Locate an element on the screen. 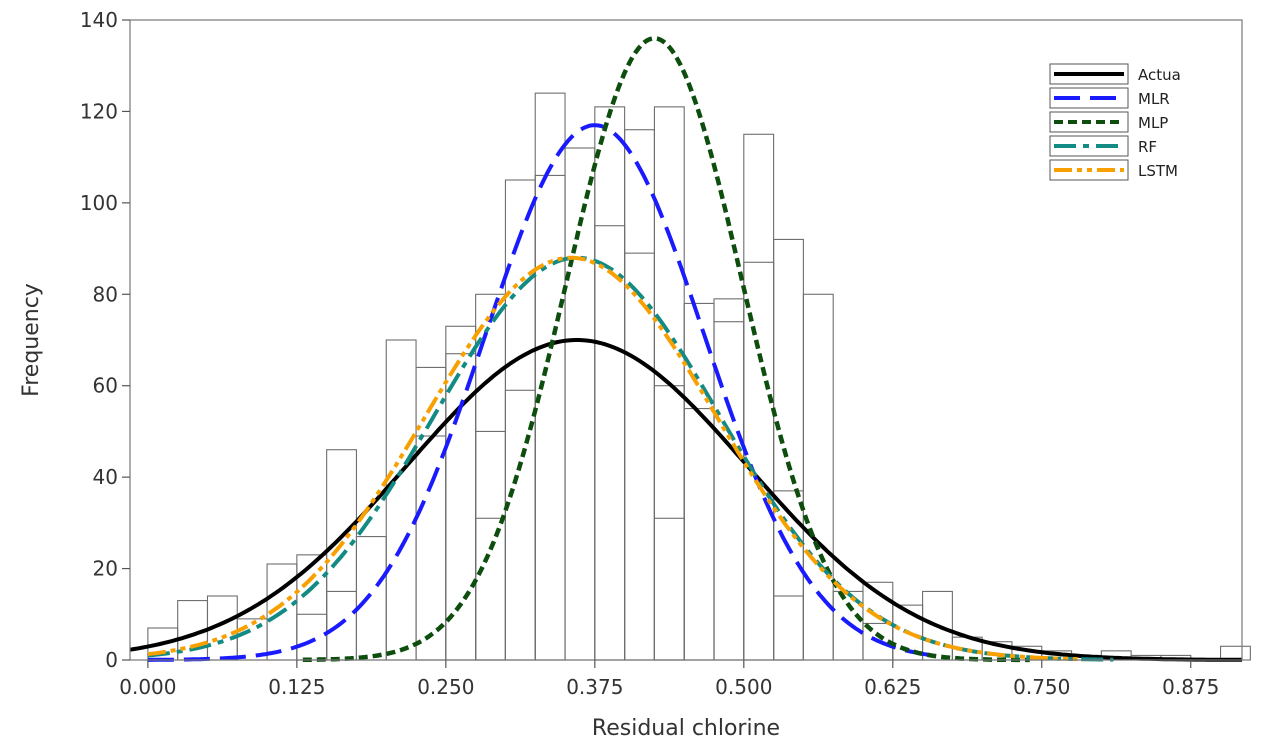 This screenshot has height=756, width=1269. x-tick-label-0.125: 0.125 is located at coordinates (296, 687).